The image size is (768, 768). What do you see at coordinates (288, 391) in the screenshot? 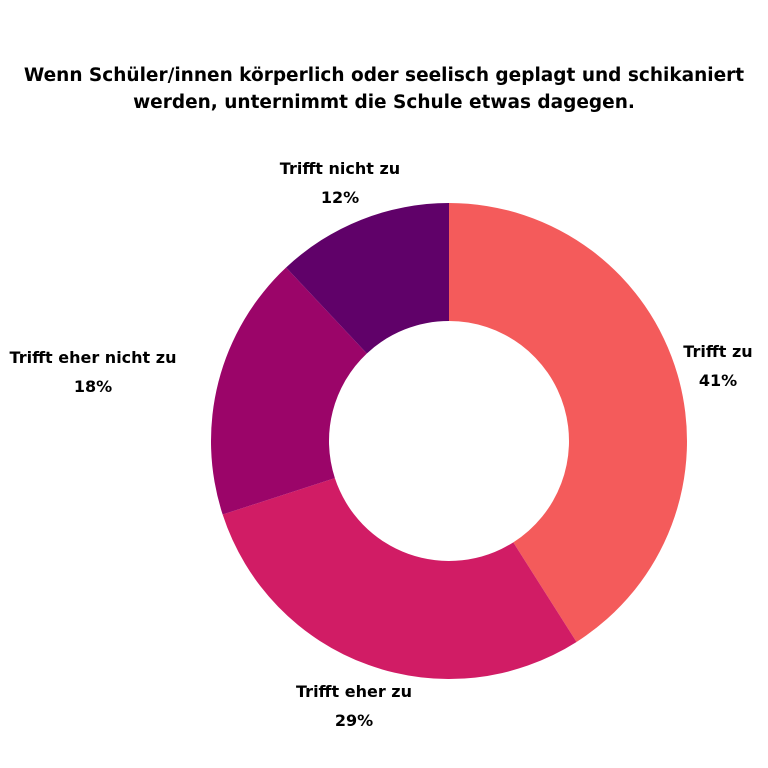
I see `donut-slice-trifft-eher-nicht-zu` at bounding box center [288, 391].